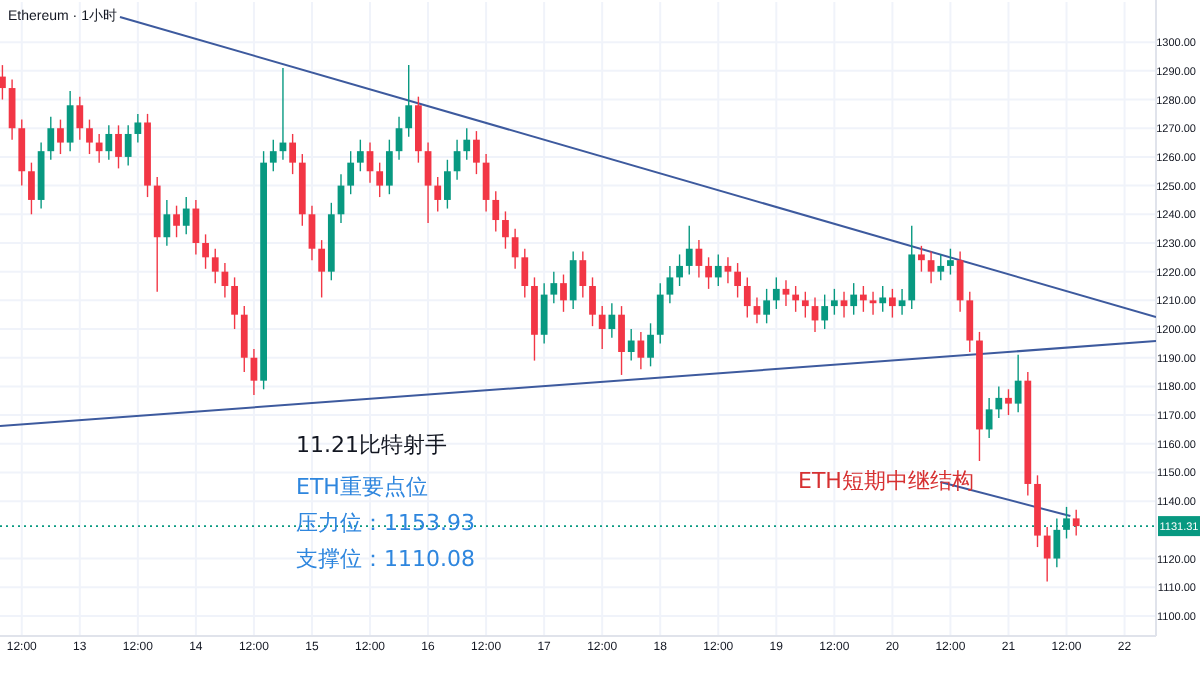 The height and width of the screenshot is (676, 1200). Describe the element at coordinates (371, 445) in the screenshot. I see `annotation: 11.21比特射手` at that location.